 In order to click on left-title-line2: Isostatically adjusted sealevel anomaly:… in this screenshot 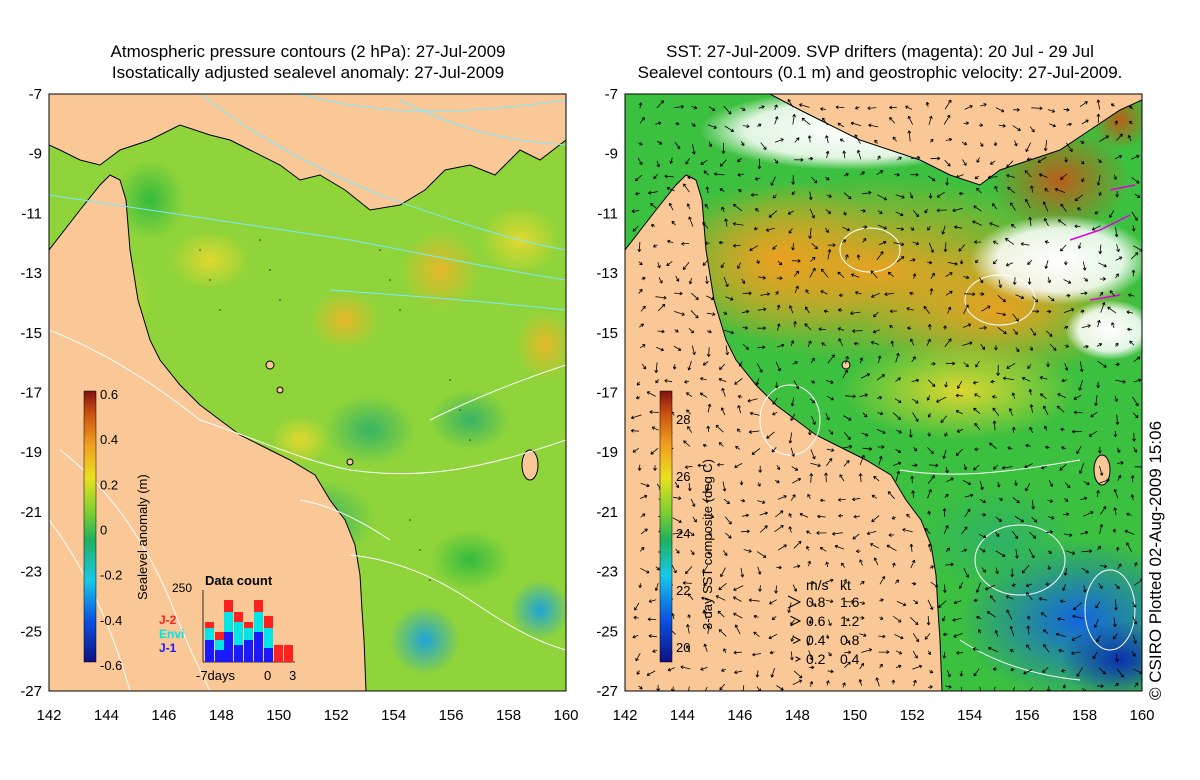, I will do `click(308, 72)`.